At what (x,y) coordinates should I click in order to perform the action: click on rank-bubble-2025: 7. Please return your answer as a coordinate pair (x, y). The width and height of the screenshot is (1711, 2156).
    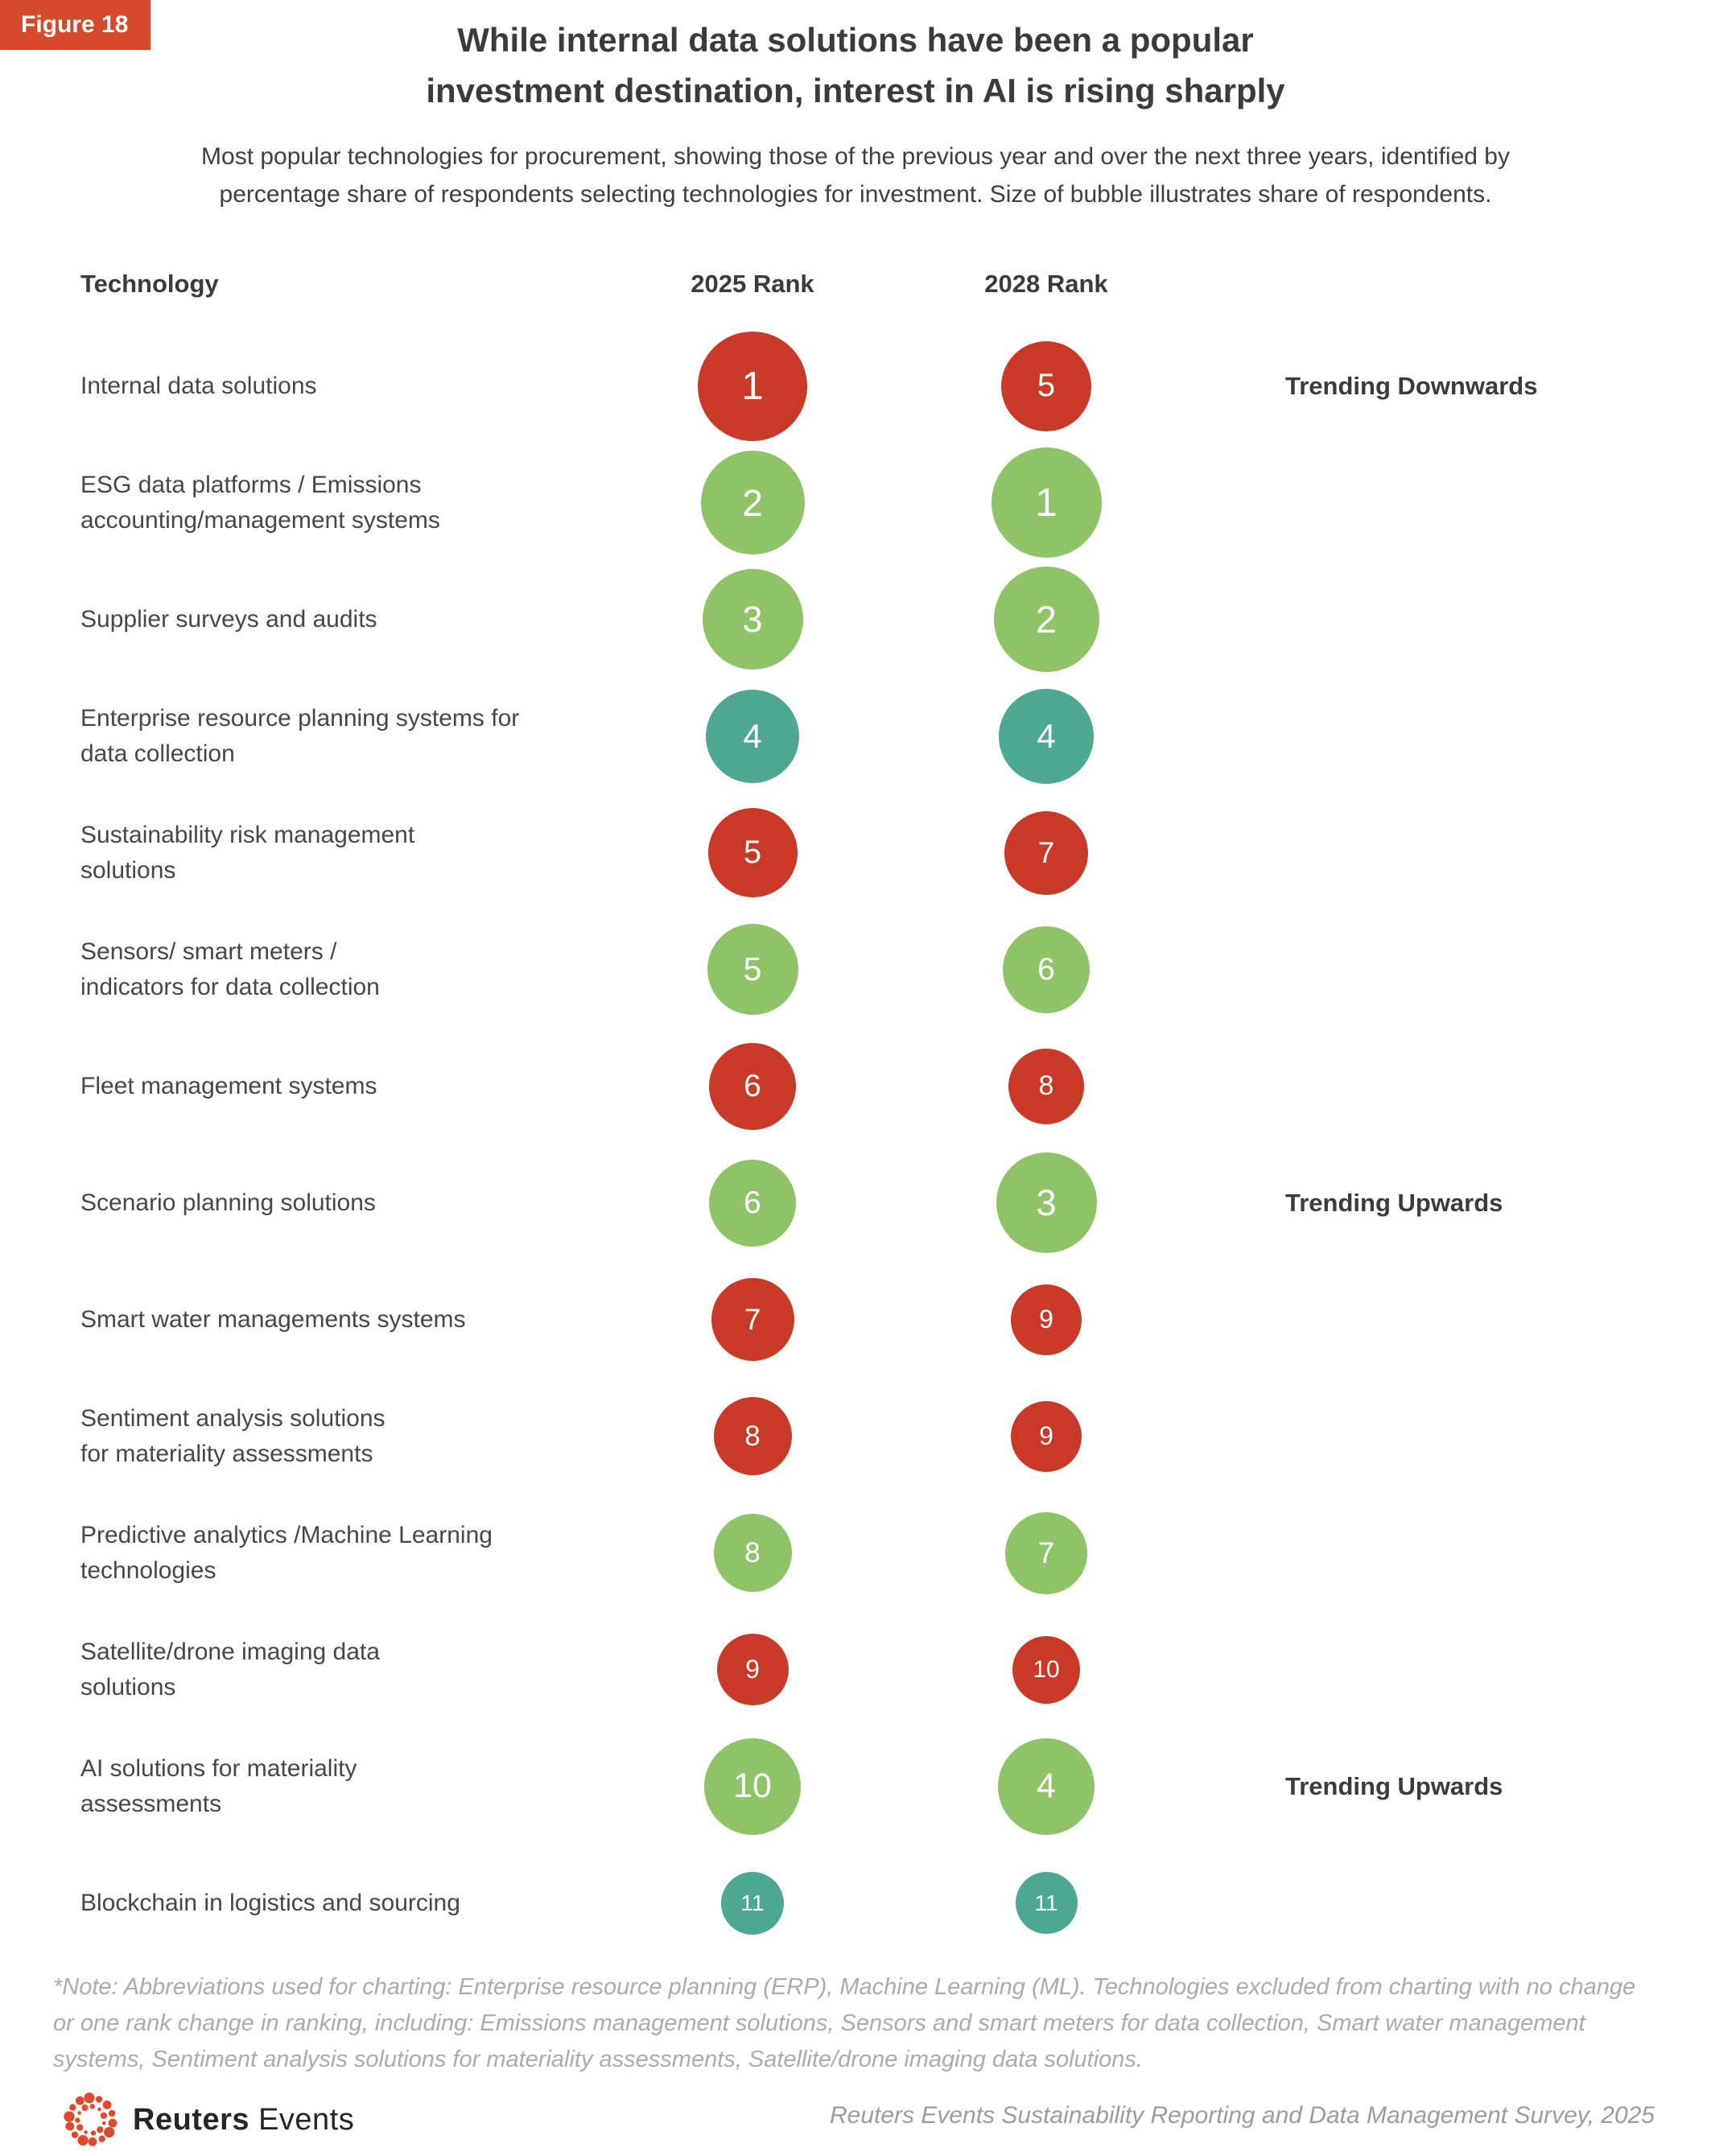
    Looking at the image, I should click on (752, 1319).